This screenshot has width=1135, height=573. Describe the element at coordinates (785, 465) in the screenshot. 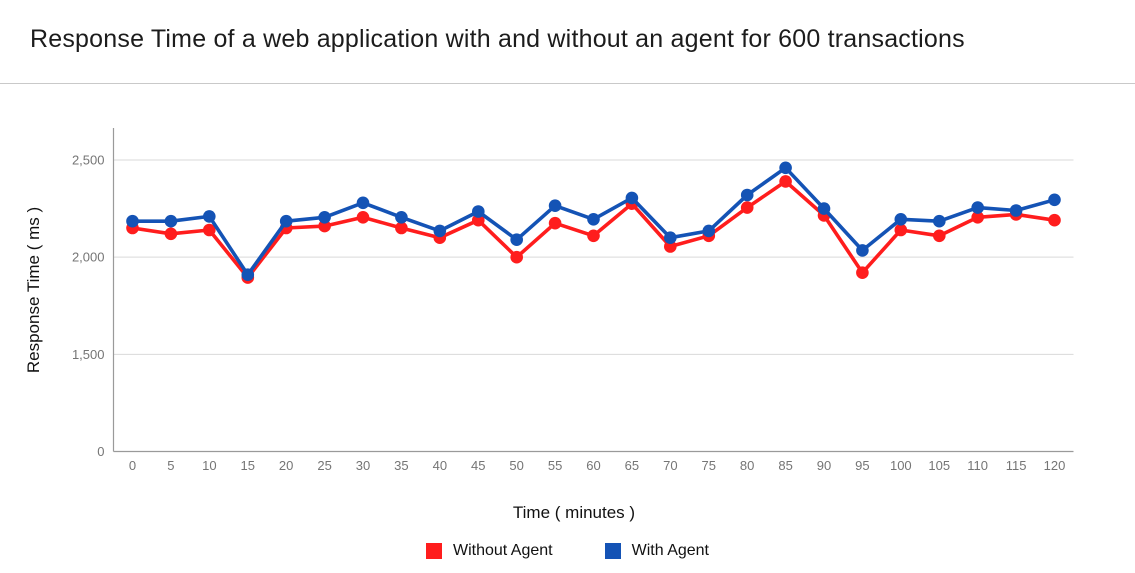

I see `x-tick-label: 85` at that location.